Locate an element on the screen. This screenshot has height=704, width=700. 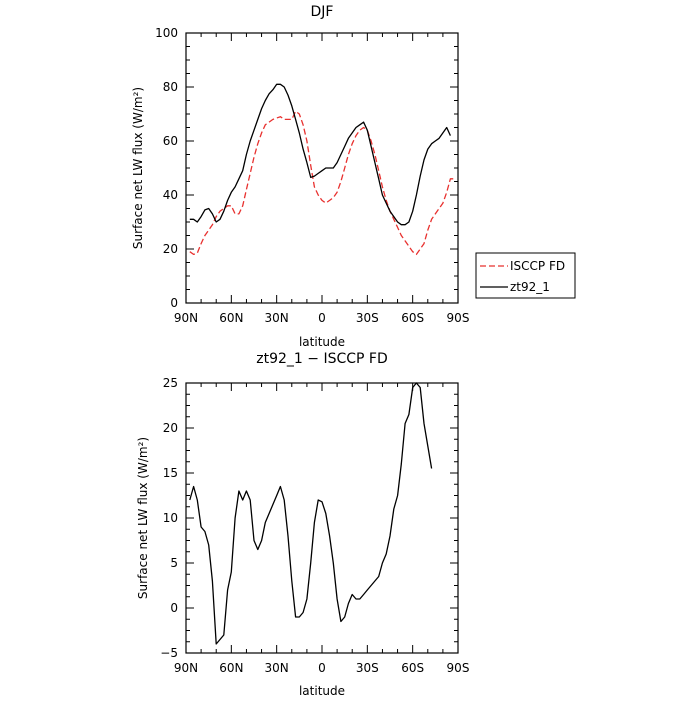
top-chart-x-tick-label: 30N is located at coordinates (277, 318).